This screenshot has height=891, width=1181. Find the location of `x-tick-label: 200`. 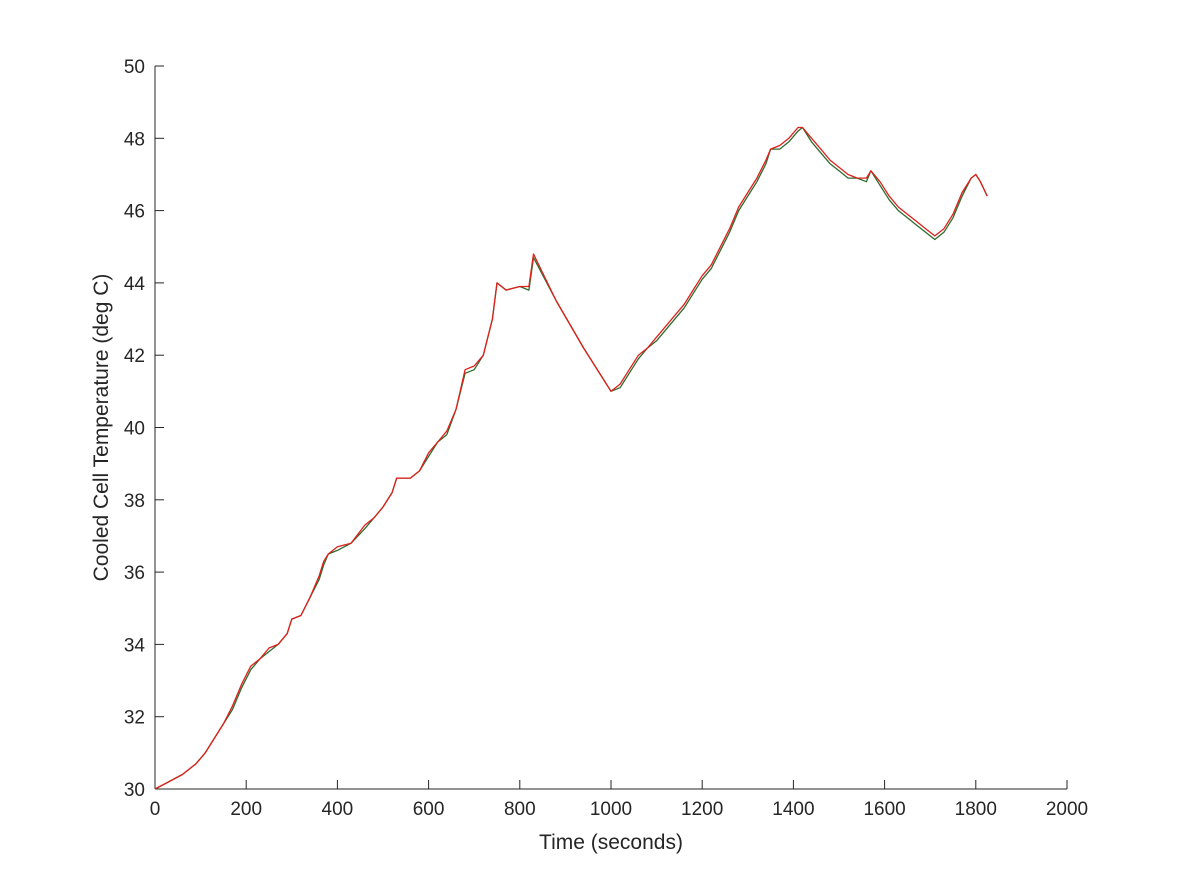

x-tick-label: 200 is located at coordinates (246, 809).